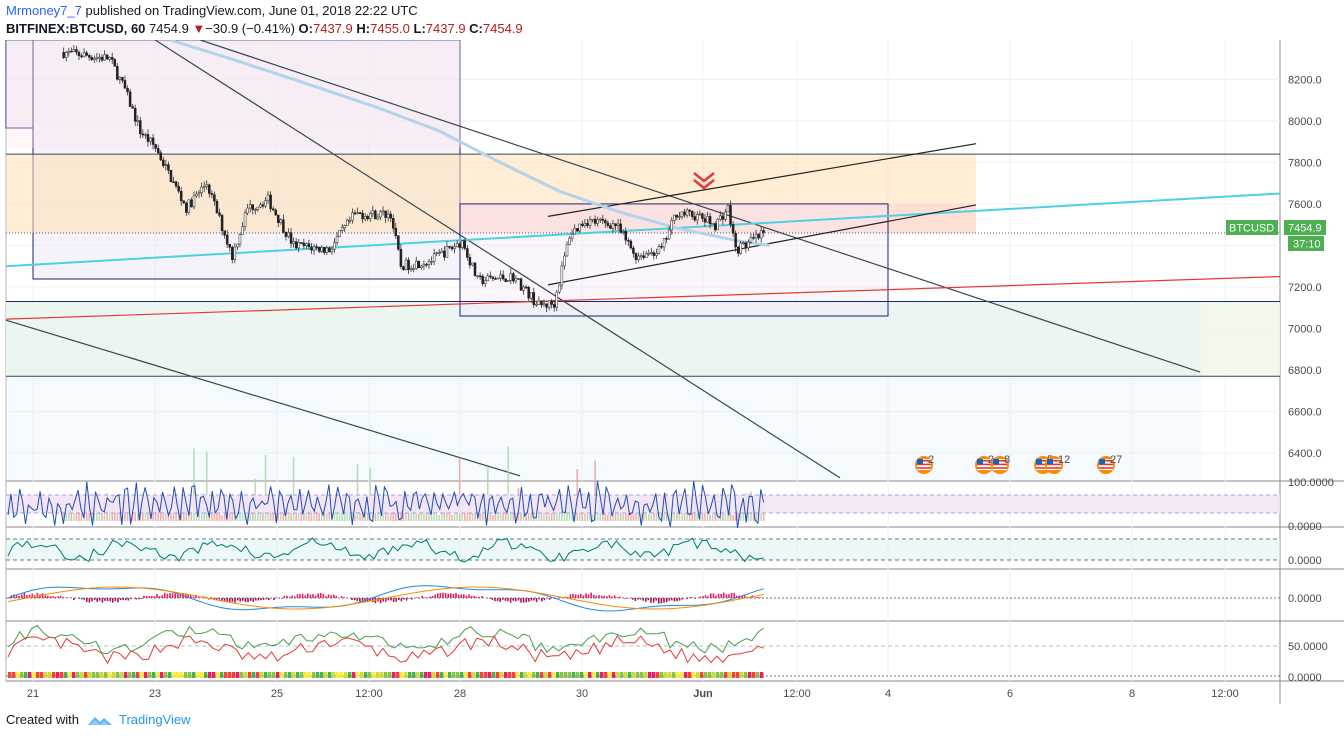 This screenshot has height=738, width=1344. What do you see at coordinates (44, 10) in the screenshot?
I see `author-link: Mrmoney7_7` at bounding box center [44, 10].